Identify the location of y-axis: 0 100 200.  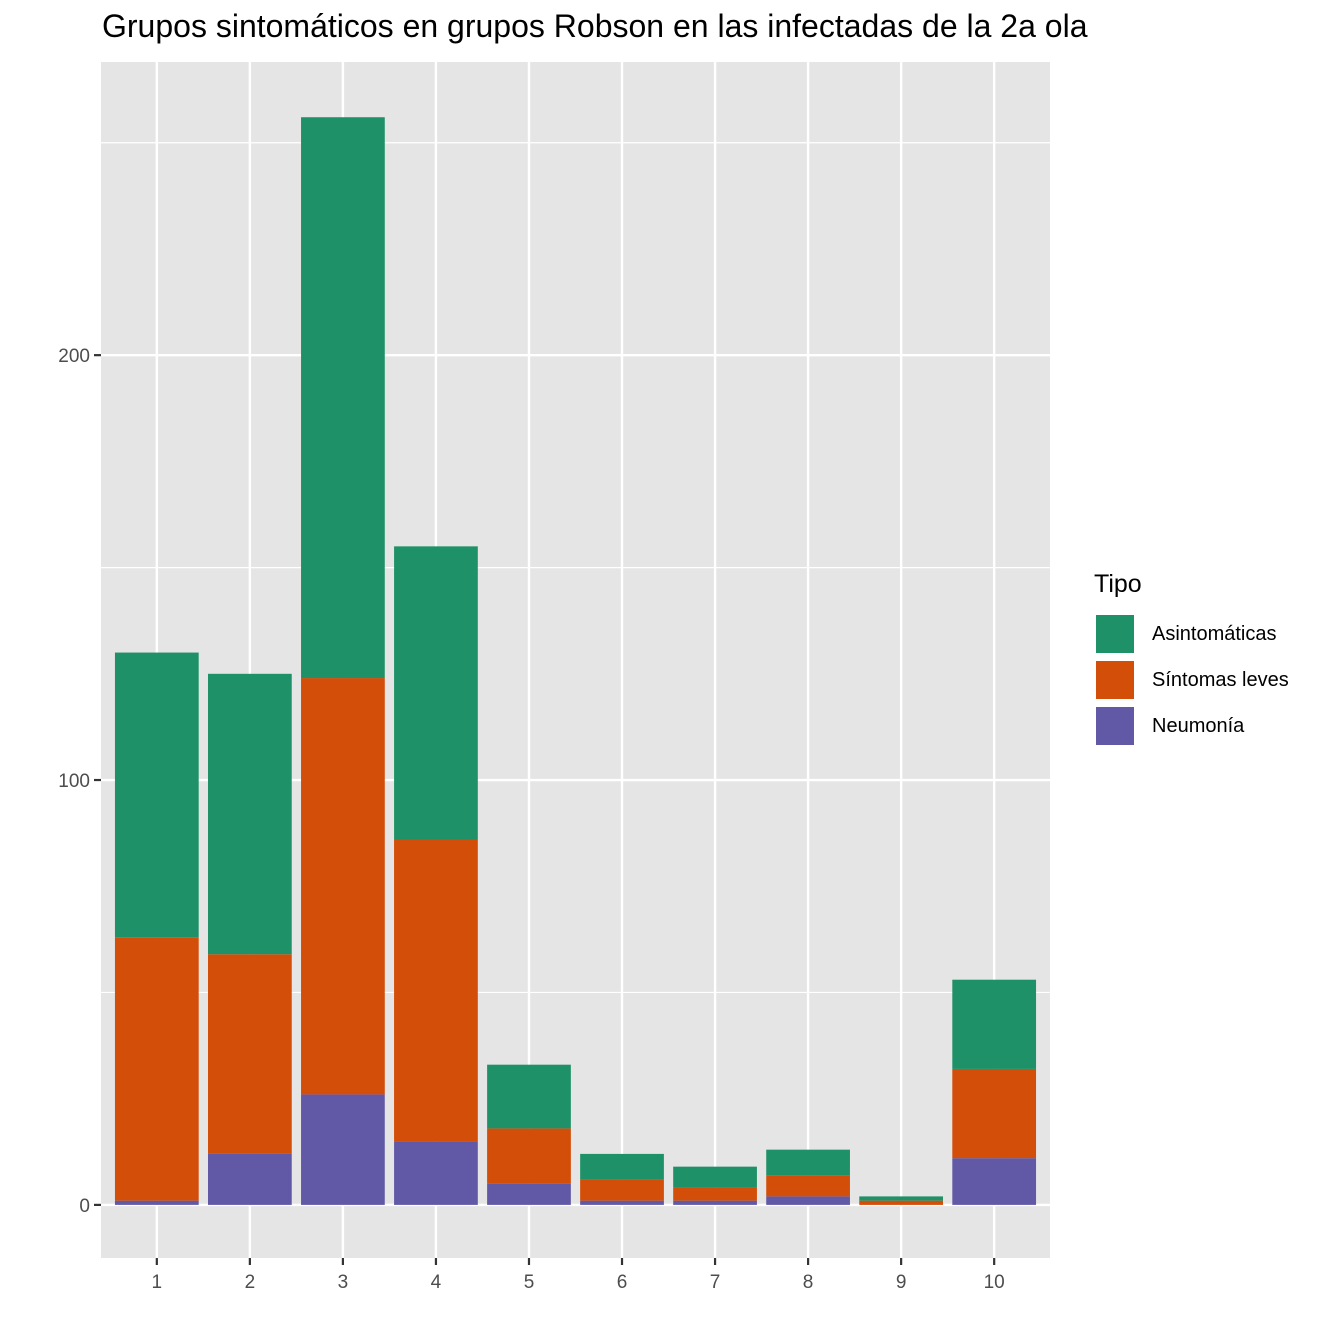
(79, 781).